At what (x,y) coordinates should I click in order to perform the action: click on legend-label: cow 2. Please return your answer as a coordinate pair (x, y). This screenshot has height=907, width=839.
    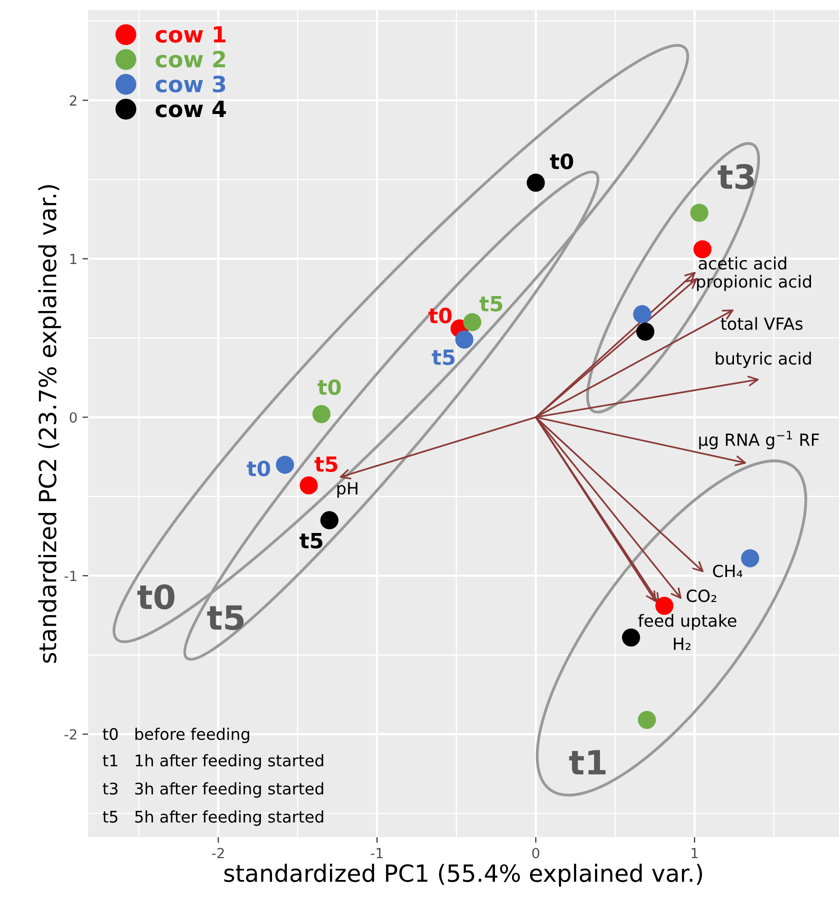
    Looking at the image, I should click on (190, 59).